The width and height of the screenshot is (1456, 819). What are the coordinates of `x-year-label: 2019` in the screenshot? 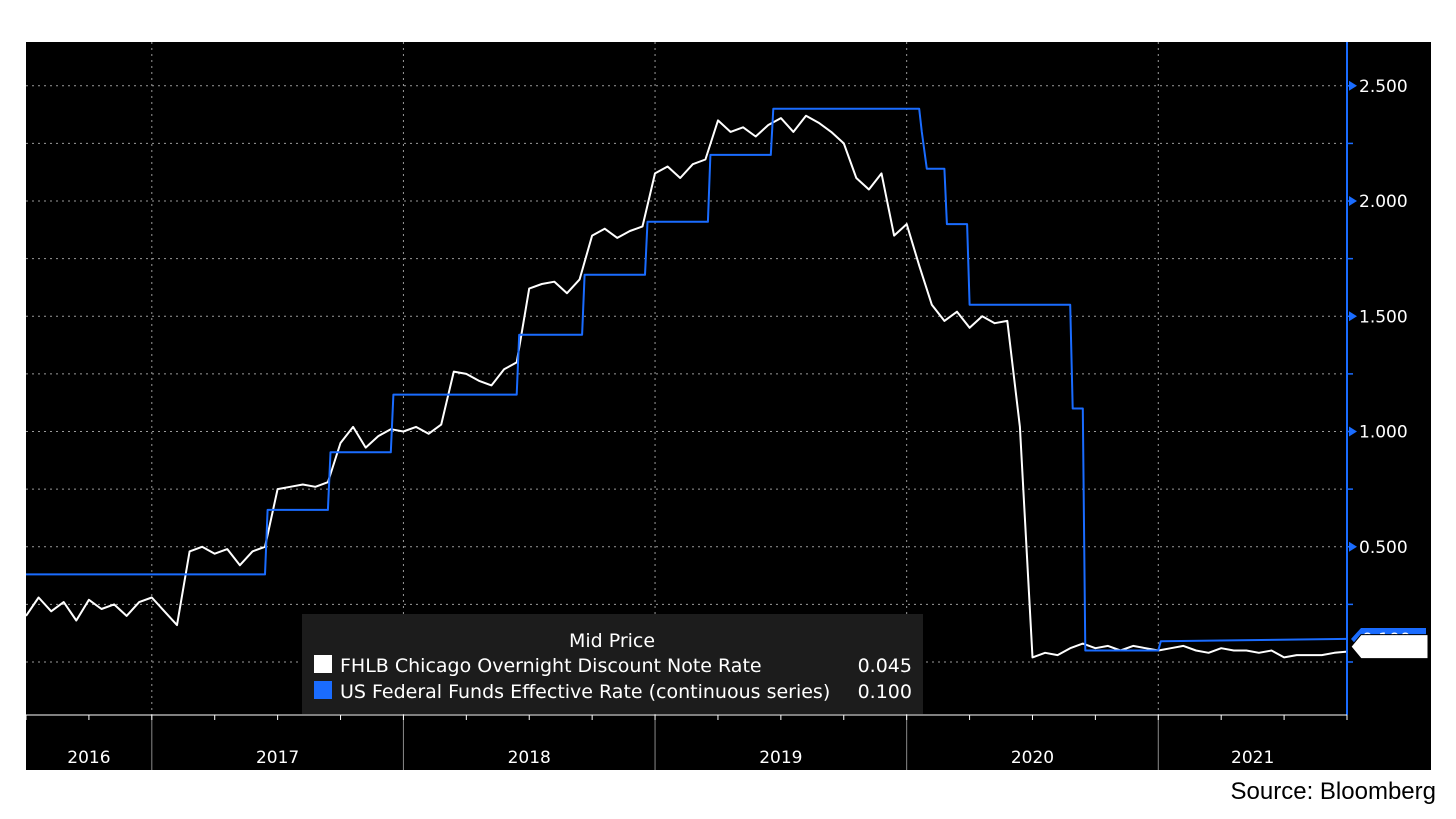 It's located at (780, 758).